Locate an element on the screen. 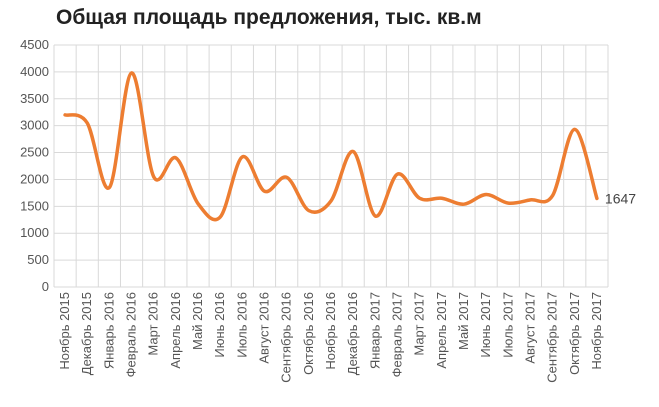 Image resolution: width=659 pixels, height=407 pixels. y-tick-label: 3000 is located at coordinates (34, 125).